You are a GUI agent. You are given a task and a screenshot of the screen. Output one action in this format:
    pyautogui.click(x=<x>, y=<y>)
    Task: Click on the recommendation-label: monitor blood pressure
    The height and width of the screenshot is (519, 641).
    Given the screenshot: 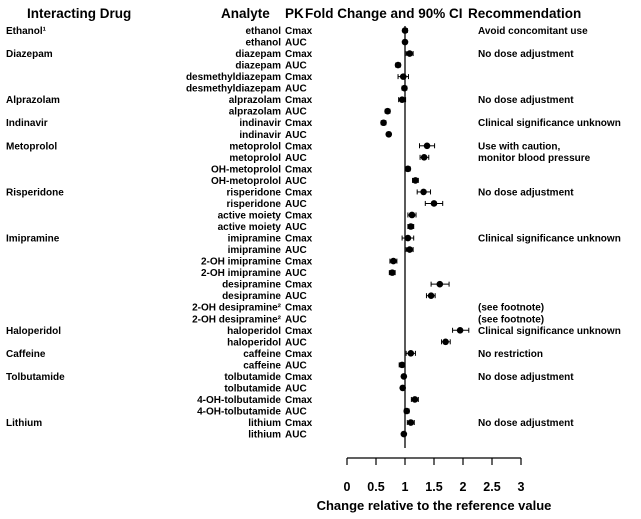 What is the action you would take?
    pyautogui.click(x=534, y=158)
    